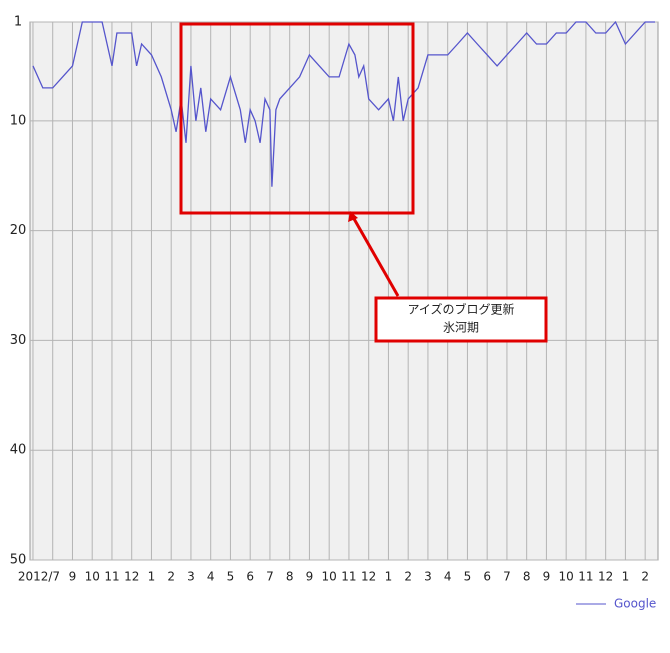  I want to click on y-tick-label: 40, so click(18, 450).